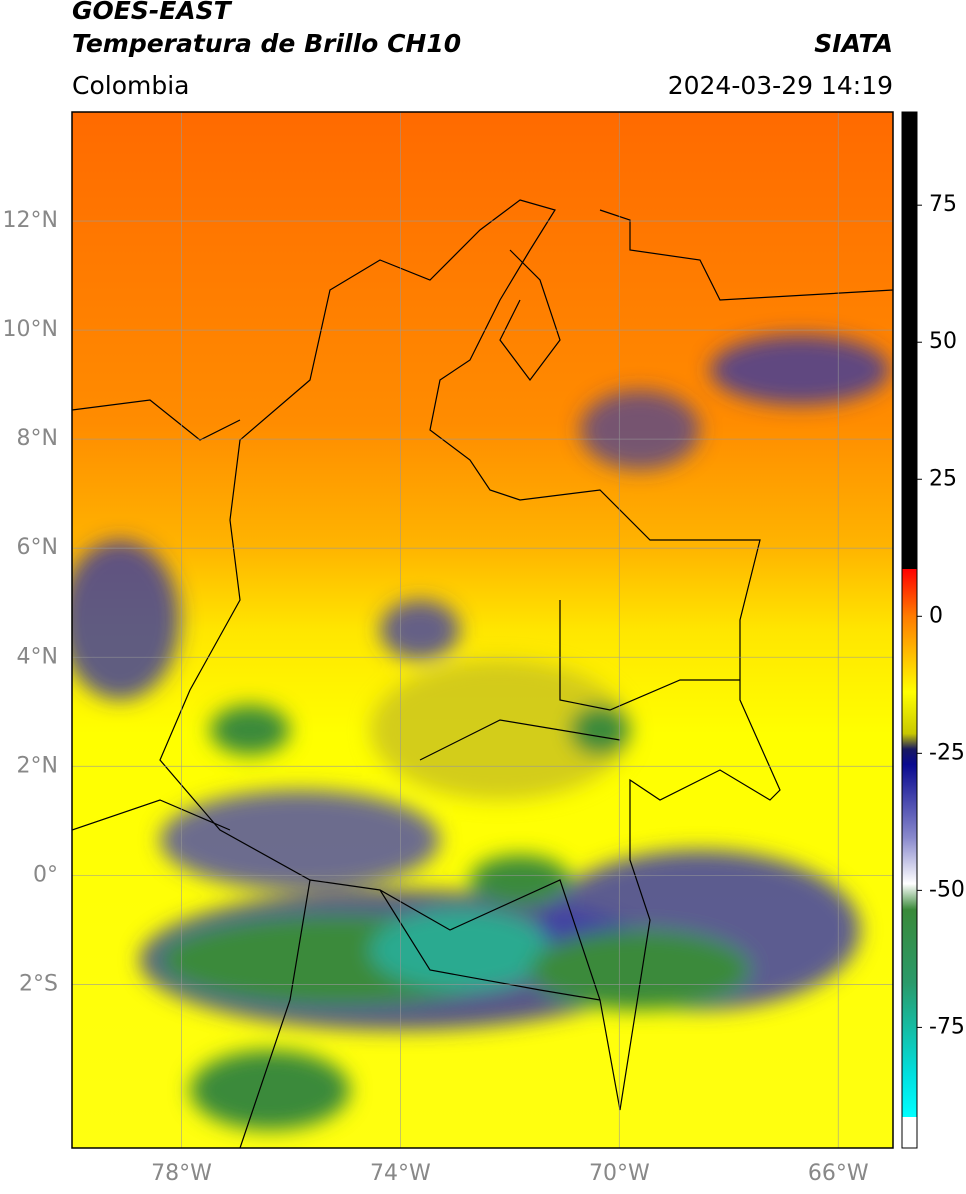 This screenshot has width=966, height=1194. What do you see at coordinates (947, 1026) in the screenshot?
I see `colorbar-tick-label: -75` at bounding box center [947, 1026].